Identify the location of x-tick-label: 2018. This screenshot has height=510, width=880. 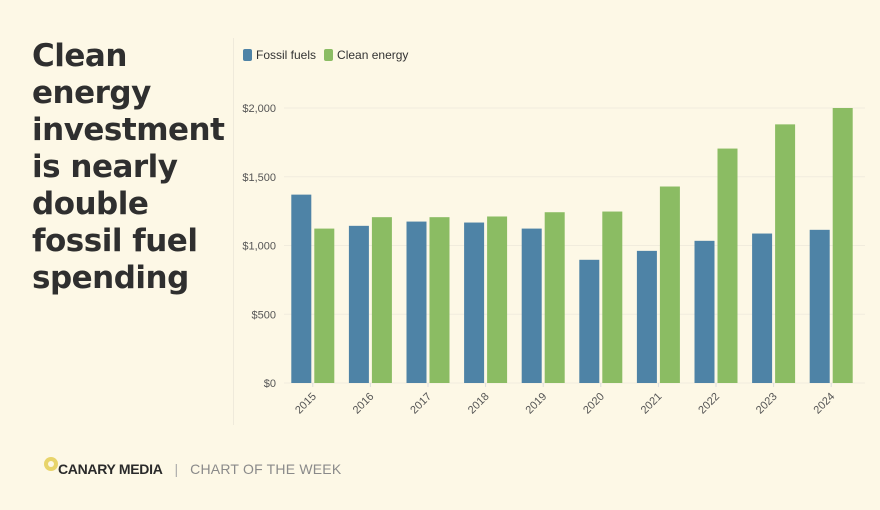
(479, 404).